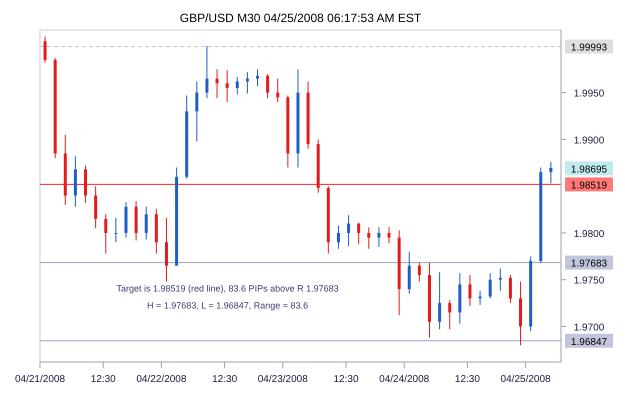 The width and height of the screenshot is (625, 410). Describe the element at coordinates (589, 186) in the screenshot. I see `ref-line-label: 1.98519` at that location.